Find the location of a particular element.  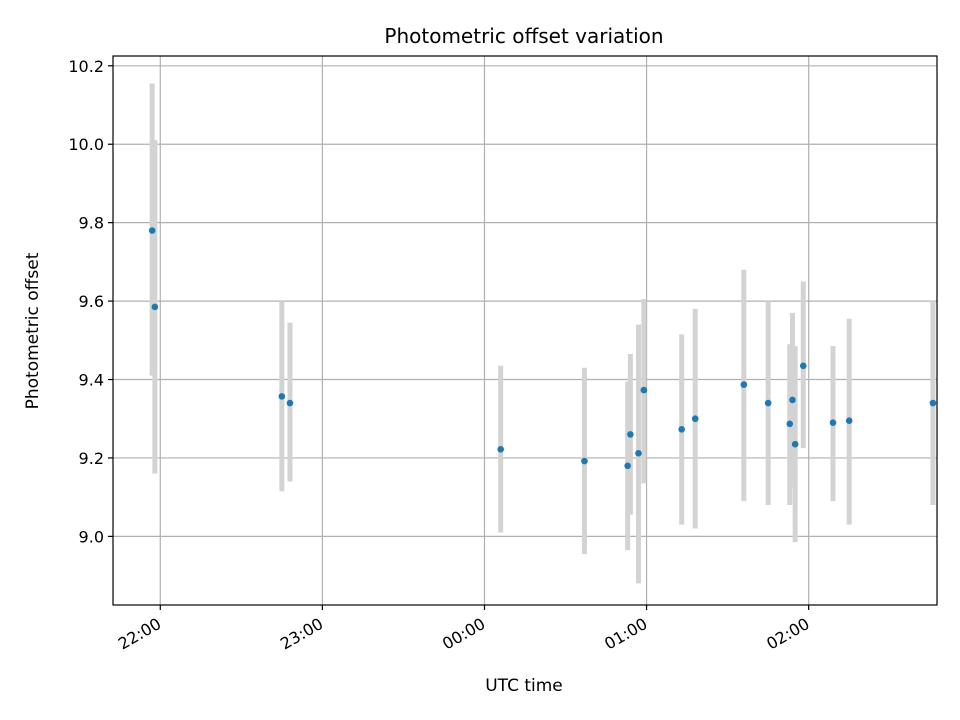

chart-title: Photometric offset variation is located at coordinates (523, 36).